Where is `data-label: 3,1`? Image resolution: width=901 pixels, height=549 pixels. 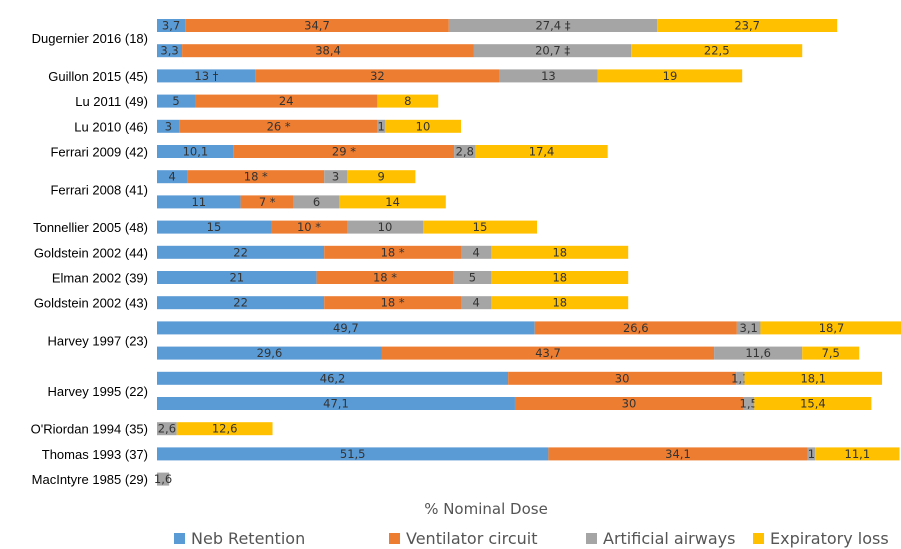
data-label: 3,1 is located at coordinates (749, 328).